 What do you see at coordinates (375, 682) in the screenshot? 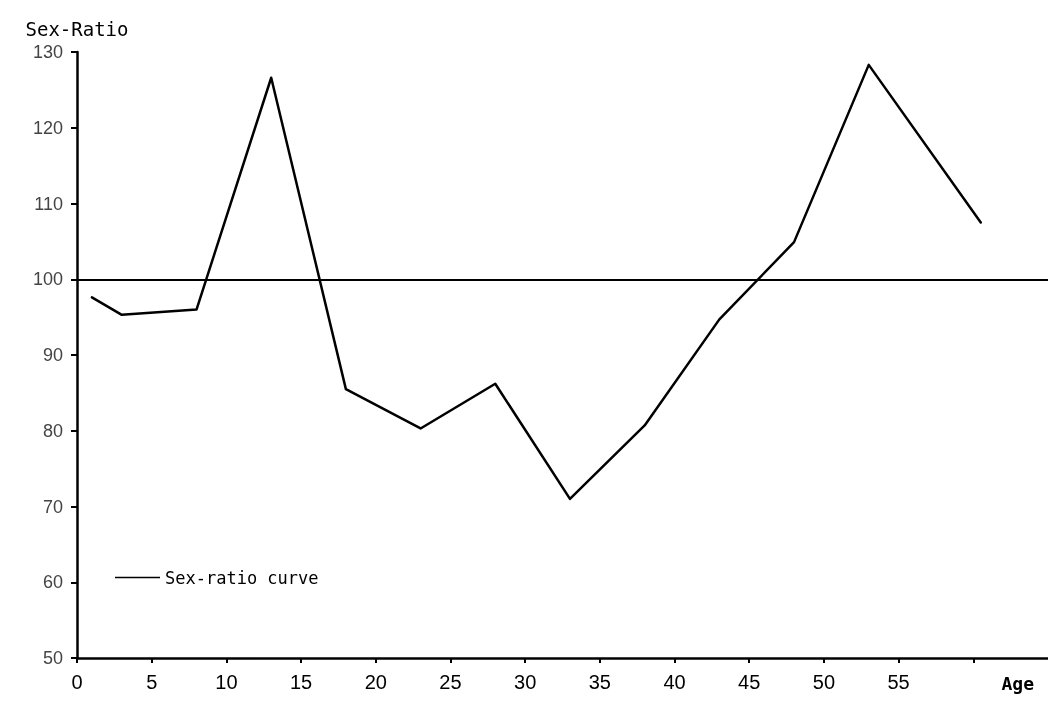
I see `x-tick-label: 20` at bounding box center [375, 682].